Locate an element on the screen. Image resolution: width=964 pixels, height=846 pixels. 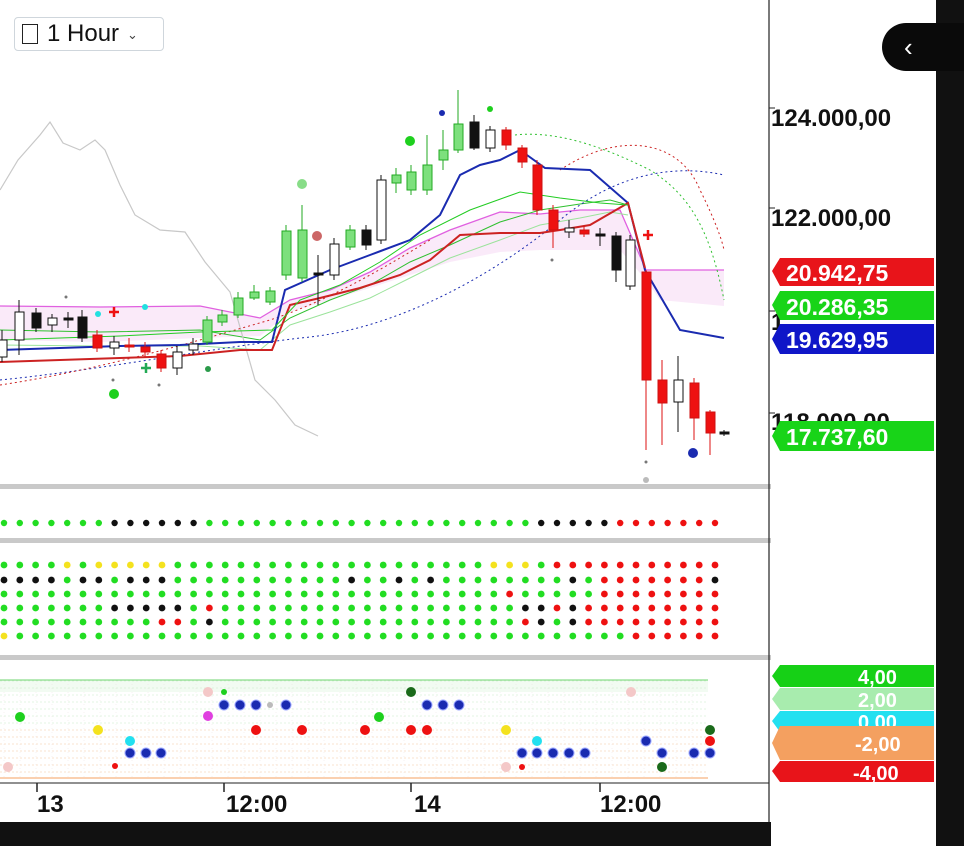
senkou-span-a is located at coordinates (362, 264).